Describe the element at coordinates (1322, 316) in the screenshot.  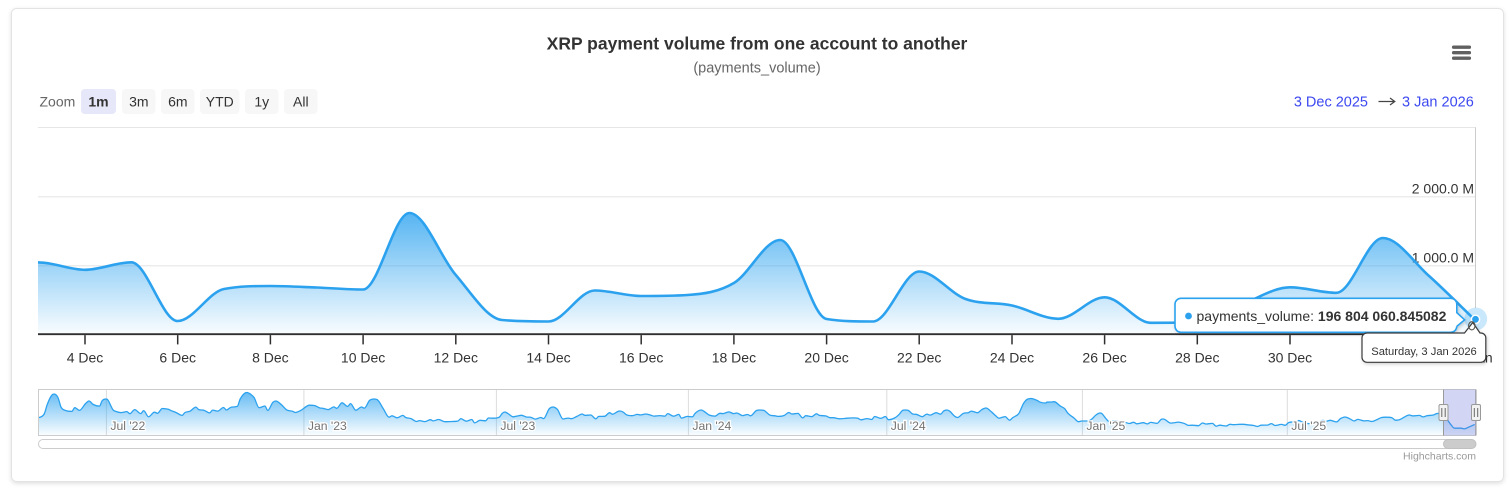
I see `svg-text:payments_volume: 196 804 060.8: payments_volume: 196 804 060.845082` at that location.